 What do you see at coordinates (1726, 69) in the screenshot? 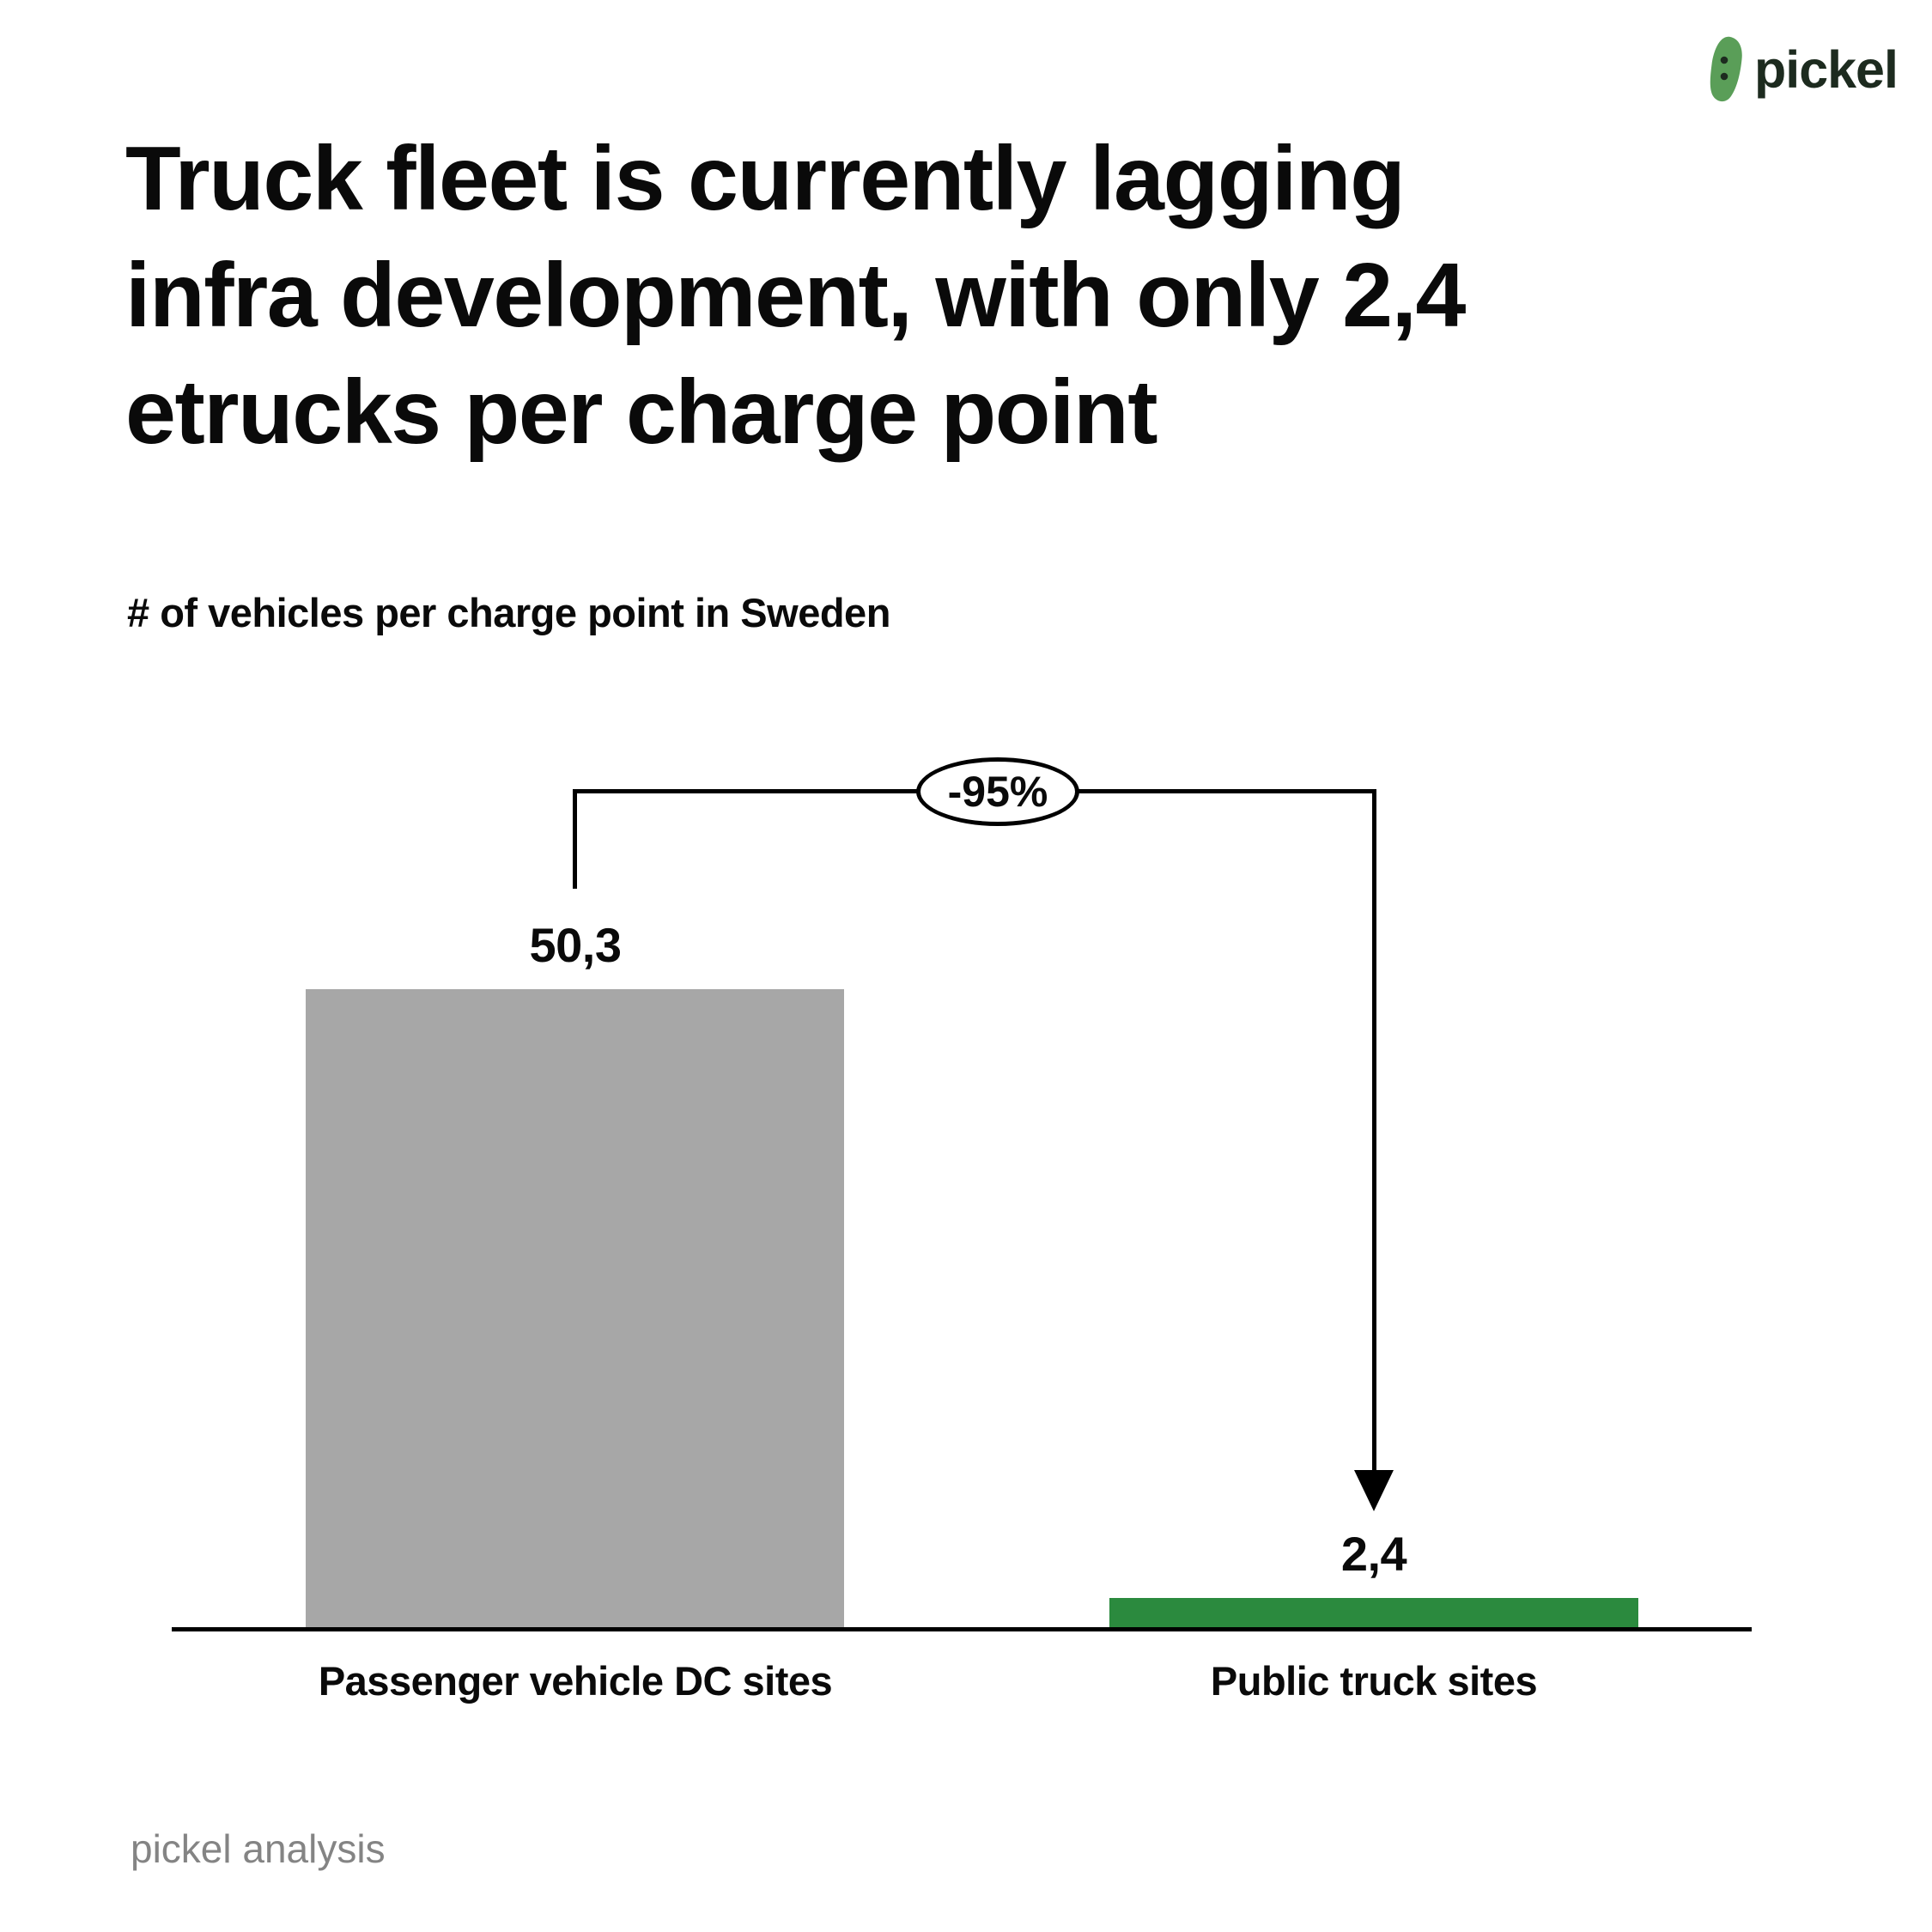
I see `pickle-bean-icon` at bounding box center [1726, 69].